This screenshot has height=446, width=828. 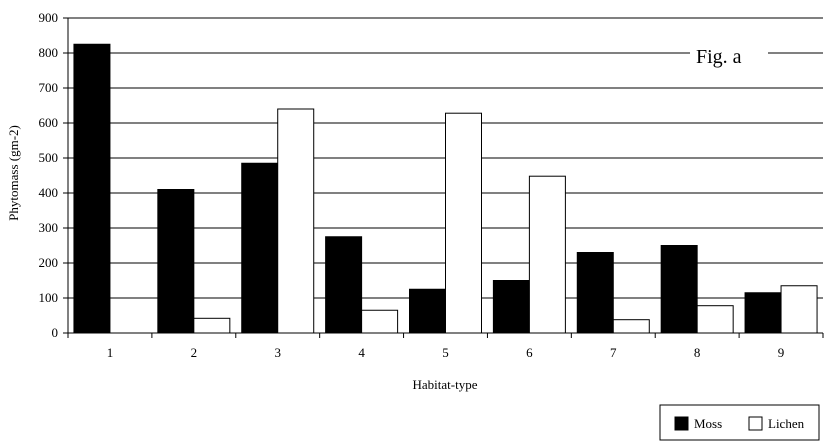 What do you see at coordinates (49, 87) in the screenshot?
I see `y-tick-label: 700` at bounding box center [49, 87].